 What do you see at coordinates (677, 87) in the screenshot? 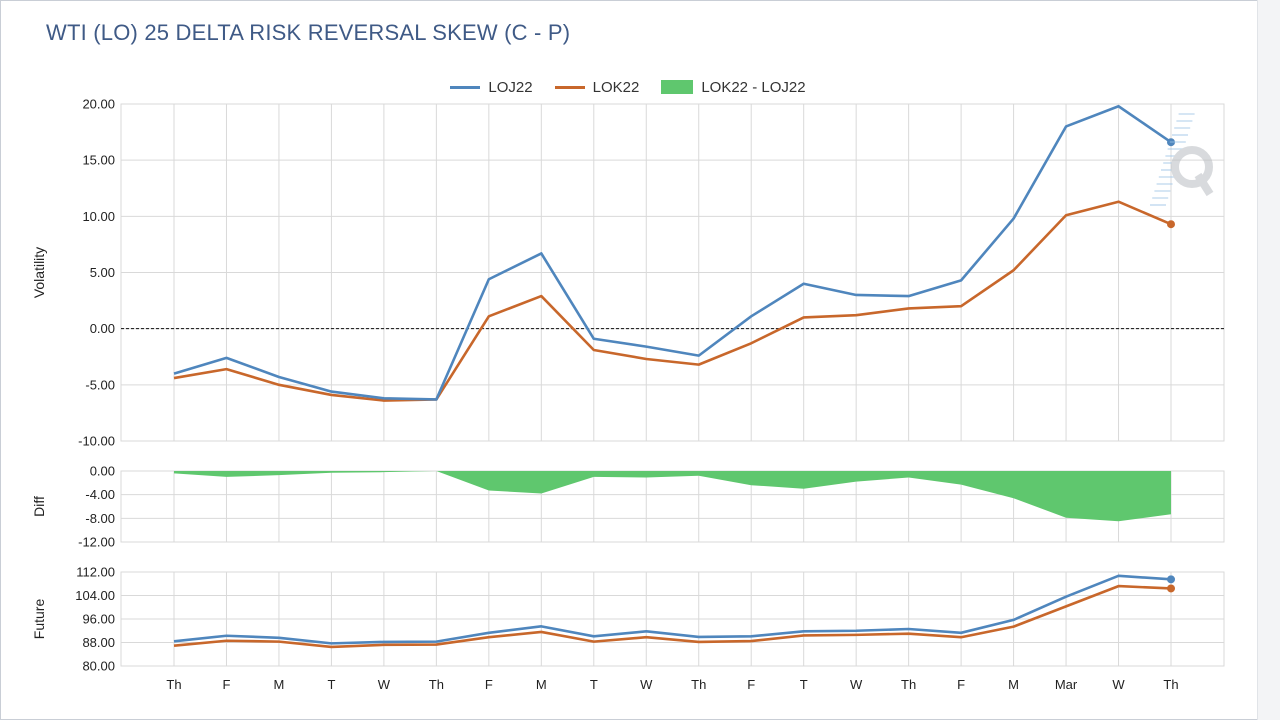
I see `diff-swatch` at bounding box center [677, 87].